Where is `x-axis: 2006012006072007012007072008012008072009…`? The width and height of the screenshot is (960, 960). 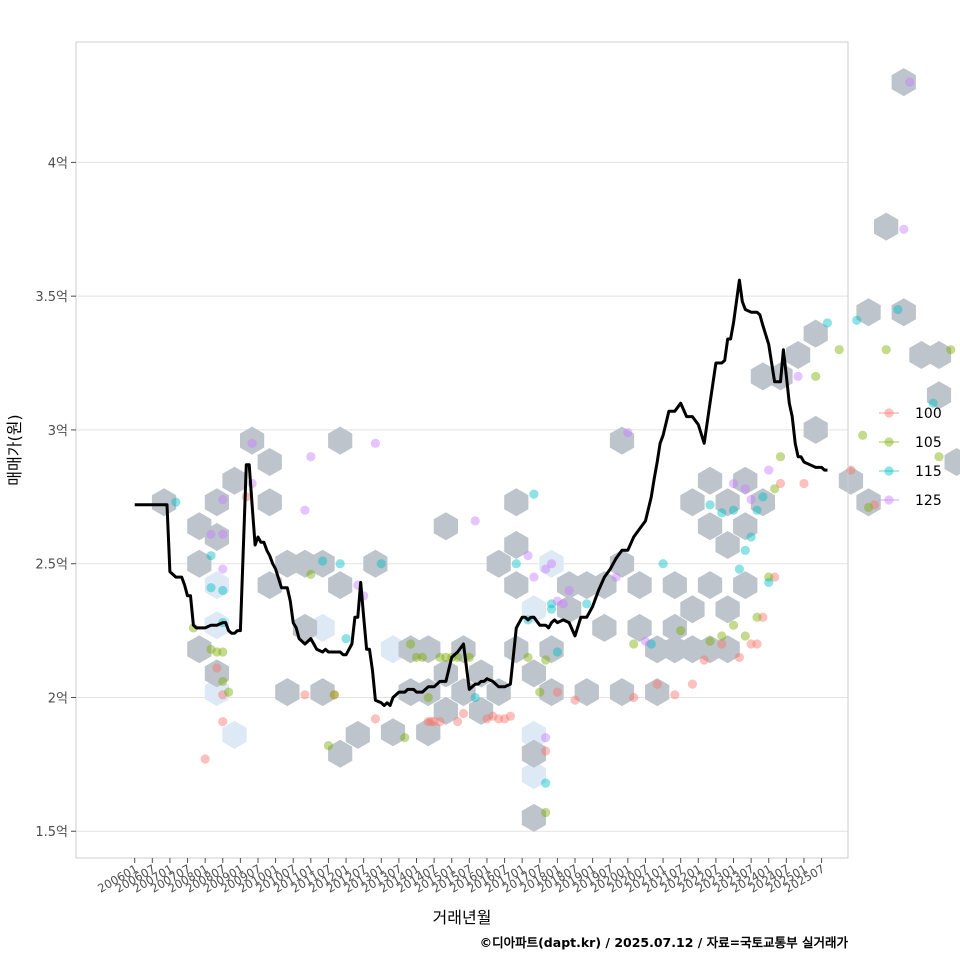 x-axis: 2006012006072007012007072008012008072009… is located at coordinates (461, 877).